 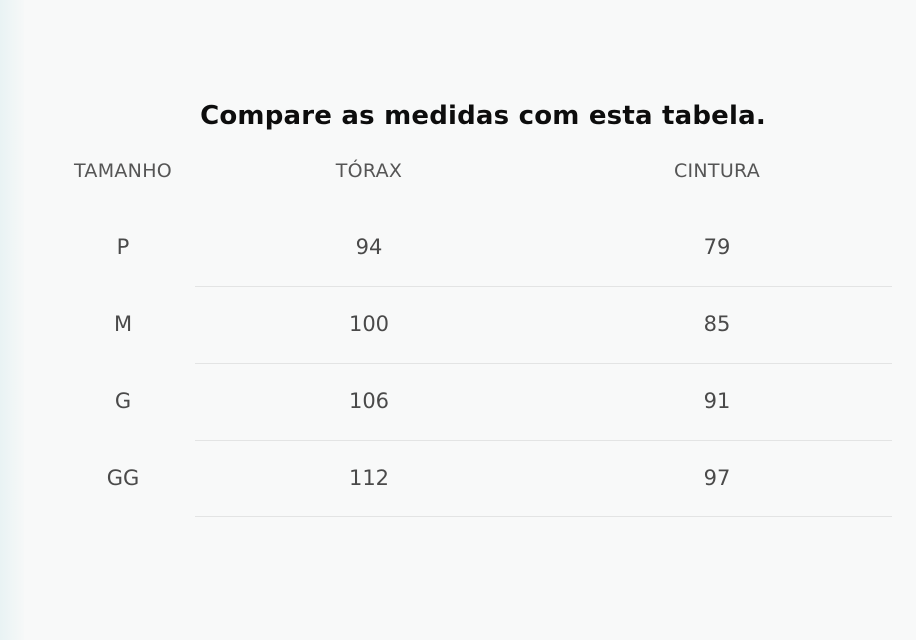 What do you see at coordinates (717, 478) in the screenshot?
I see `cell-cintura: 97` at bounding box center [717, 478].